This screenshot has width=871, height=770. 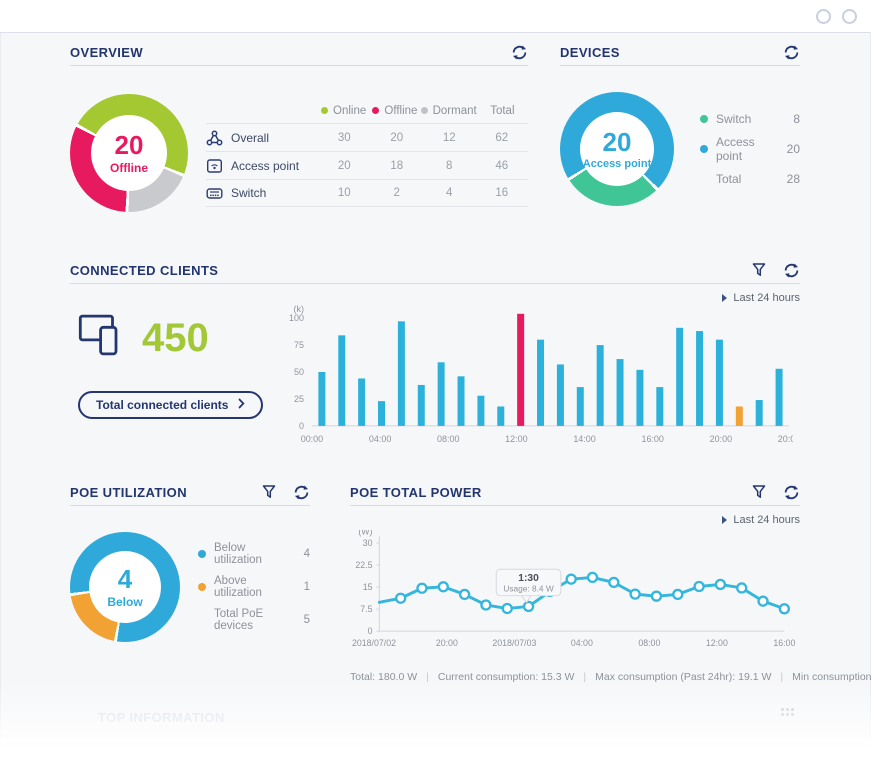 What do you see at coordinates (125, 601) in the screenshot?
I see `poe-donut-label: Below` at bounding box center [125, 601].